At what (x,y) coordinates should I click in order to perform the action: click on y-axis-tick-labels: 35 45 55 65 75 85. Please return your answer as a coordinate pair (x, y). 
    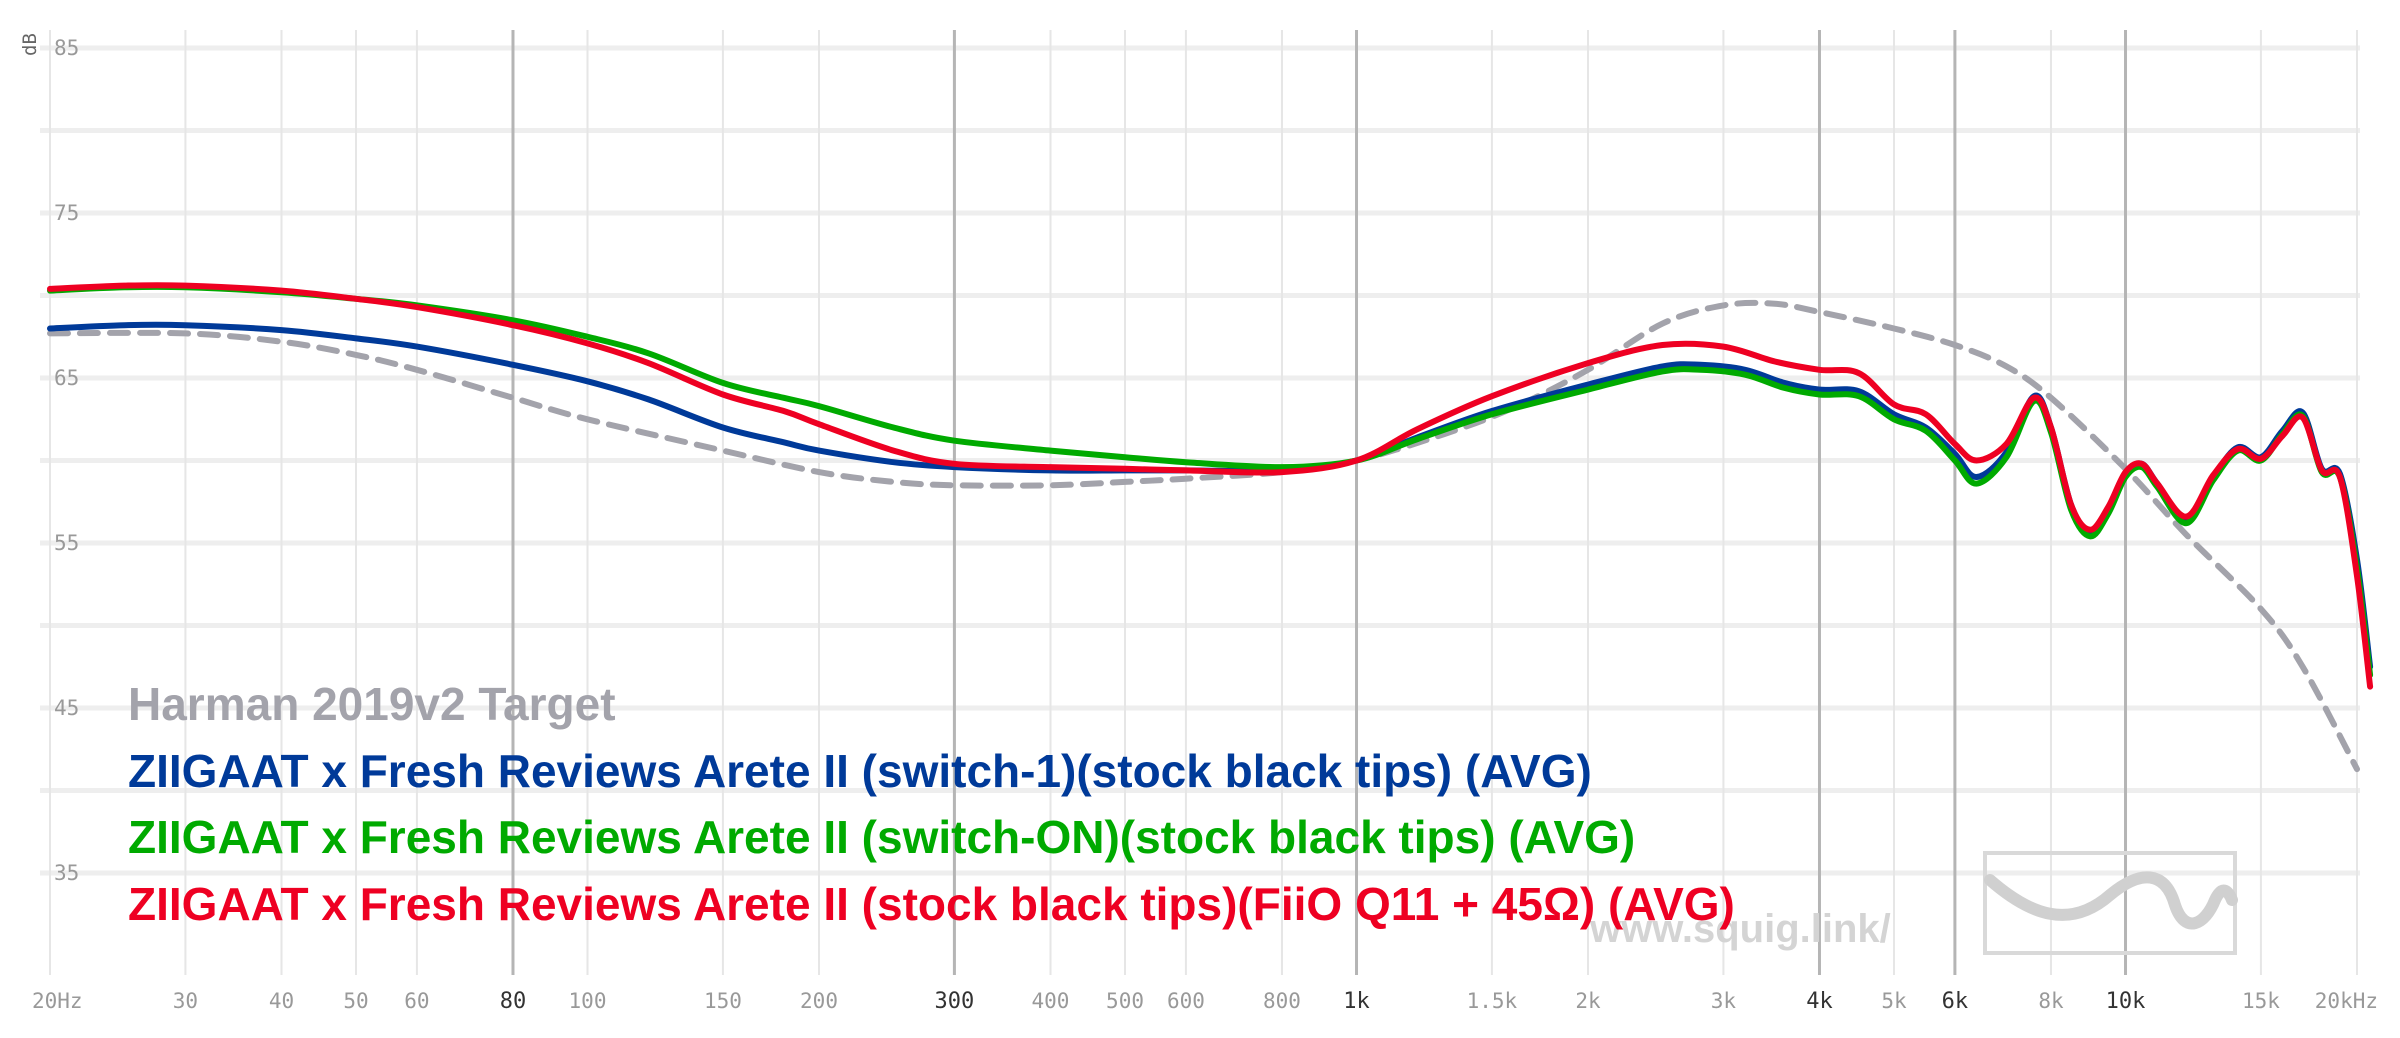
    Looking at the image, I should click on (66, 460).